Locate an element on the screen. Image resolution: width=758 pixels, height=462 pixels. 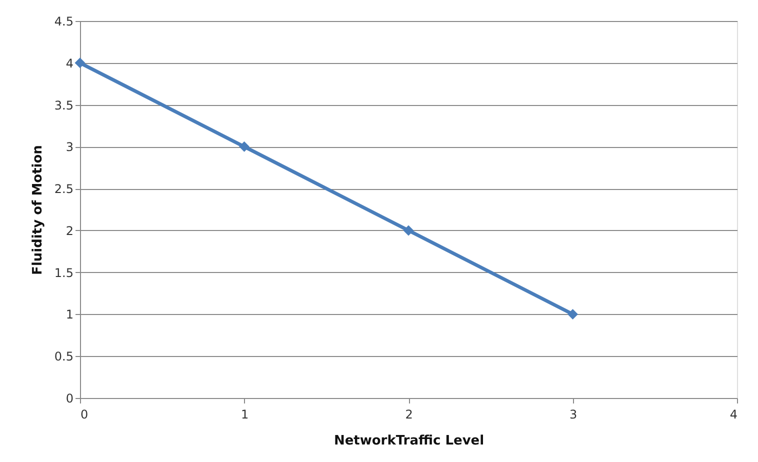
y-tick-label: 4 is located at coordinates (70, 63).